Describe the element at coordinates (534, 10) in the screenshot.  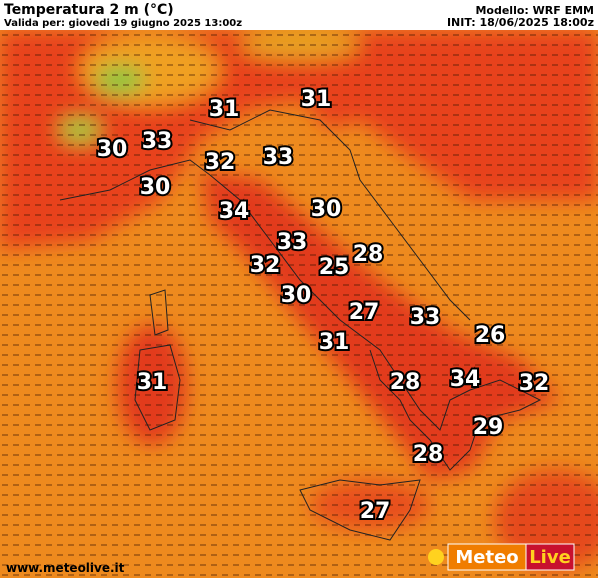
I see `model: Modello: WRF EMM` at that location.